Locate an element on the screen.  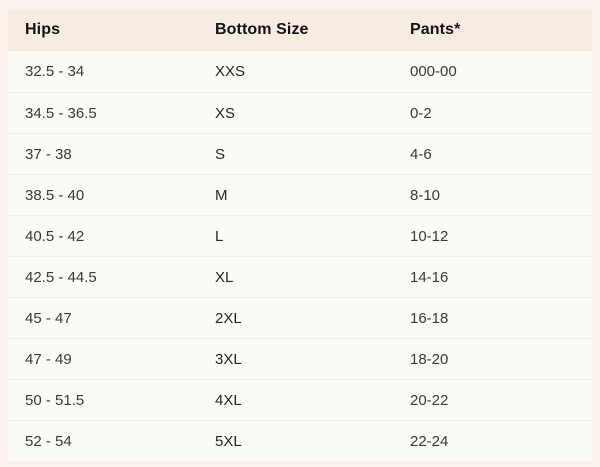
column-header-pants: Pants* is located at coordinates (435, 29).